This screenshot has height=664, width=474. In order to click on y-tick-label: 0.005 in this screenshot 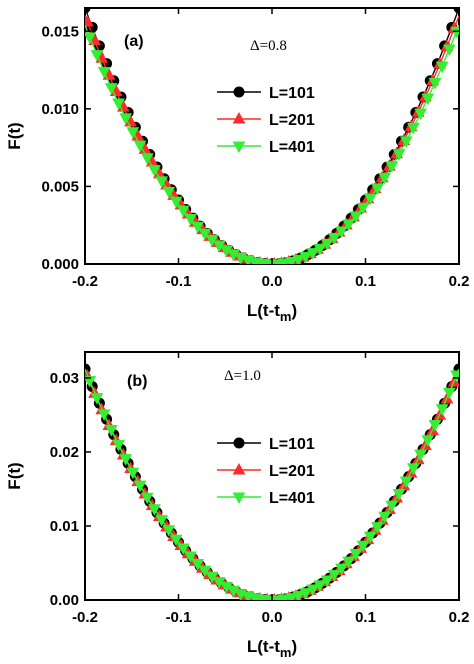, I will do `click(60, 186)`.